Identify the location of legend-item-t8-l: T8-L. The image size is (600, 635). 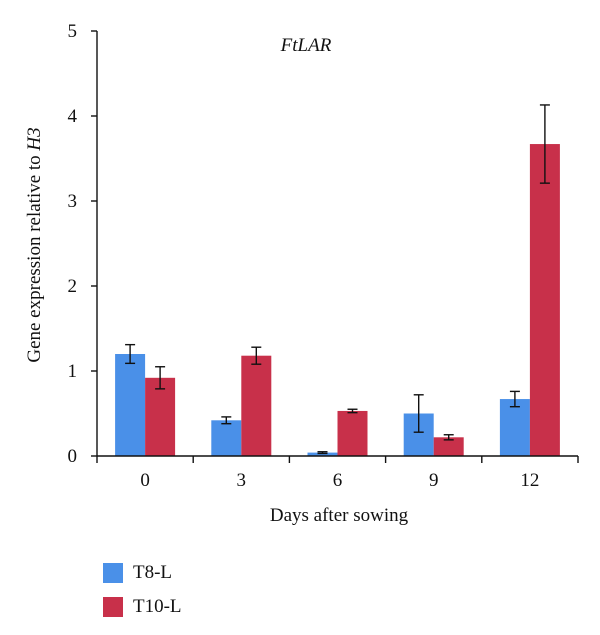
(142, 573).